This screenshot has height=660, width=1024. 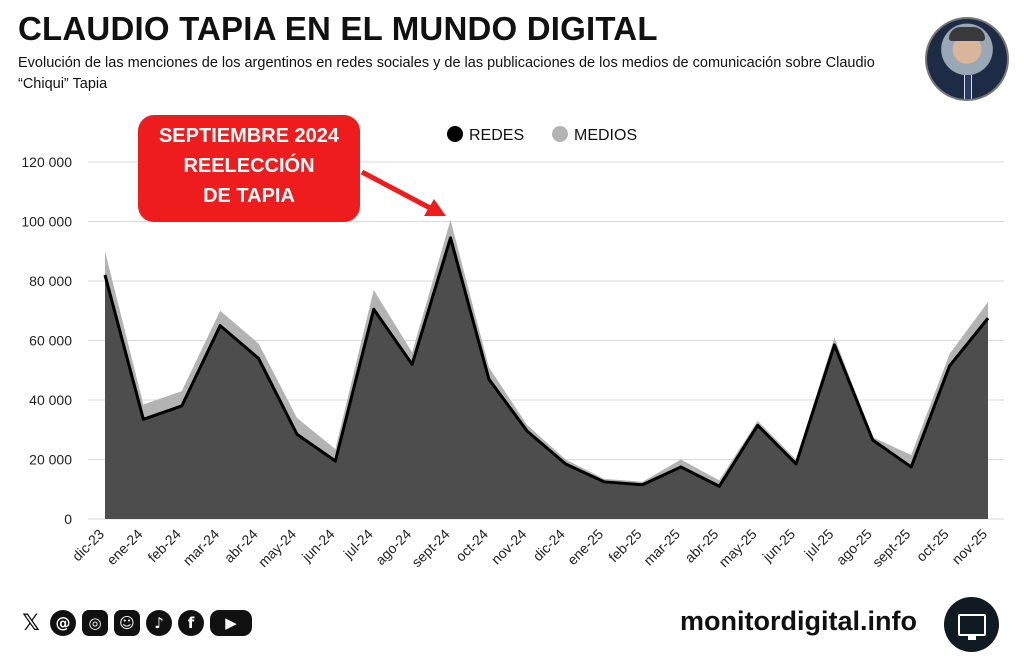 What do you see at coordinates (277, 548) in the screenshot?
I see `x-tick-label: may-24` at bounding box center [277, 548].